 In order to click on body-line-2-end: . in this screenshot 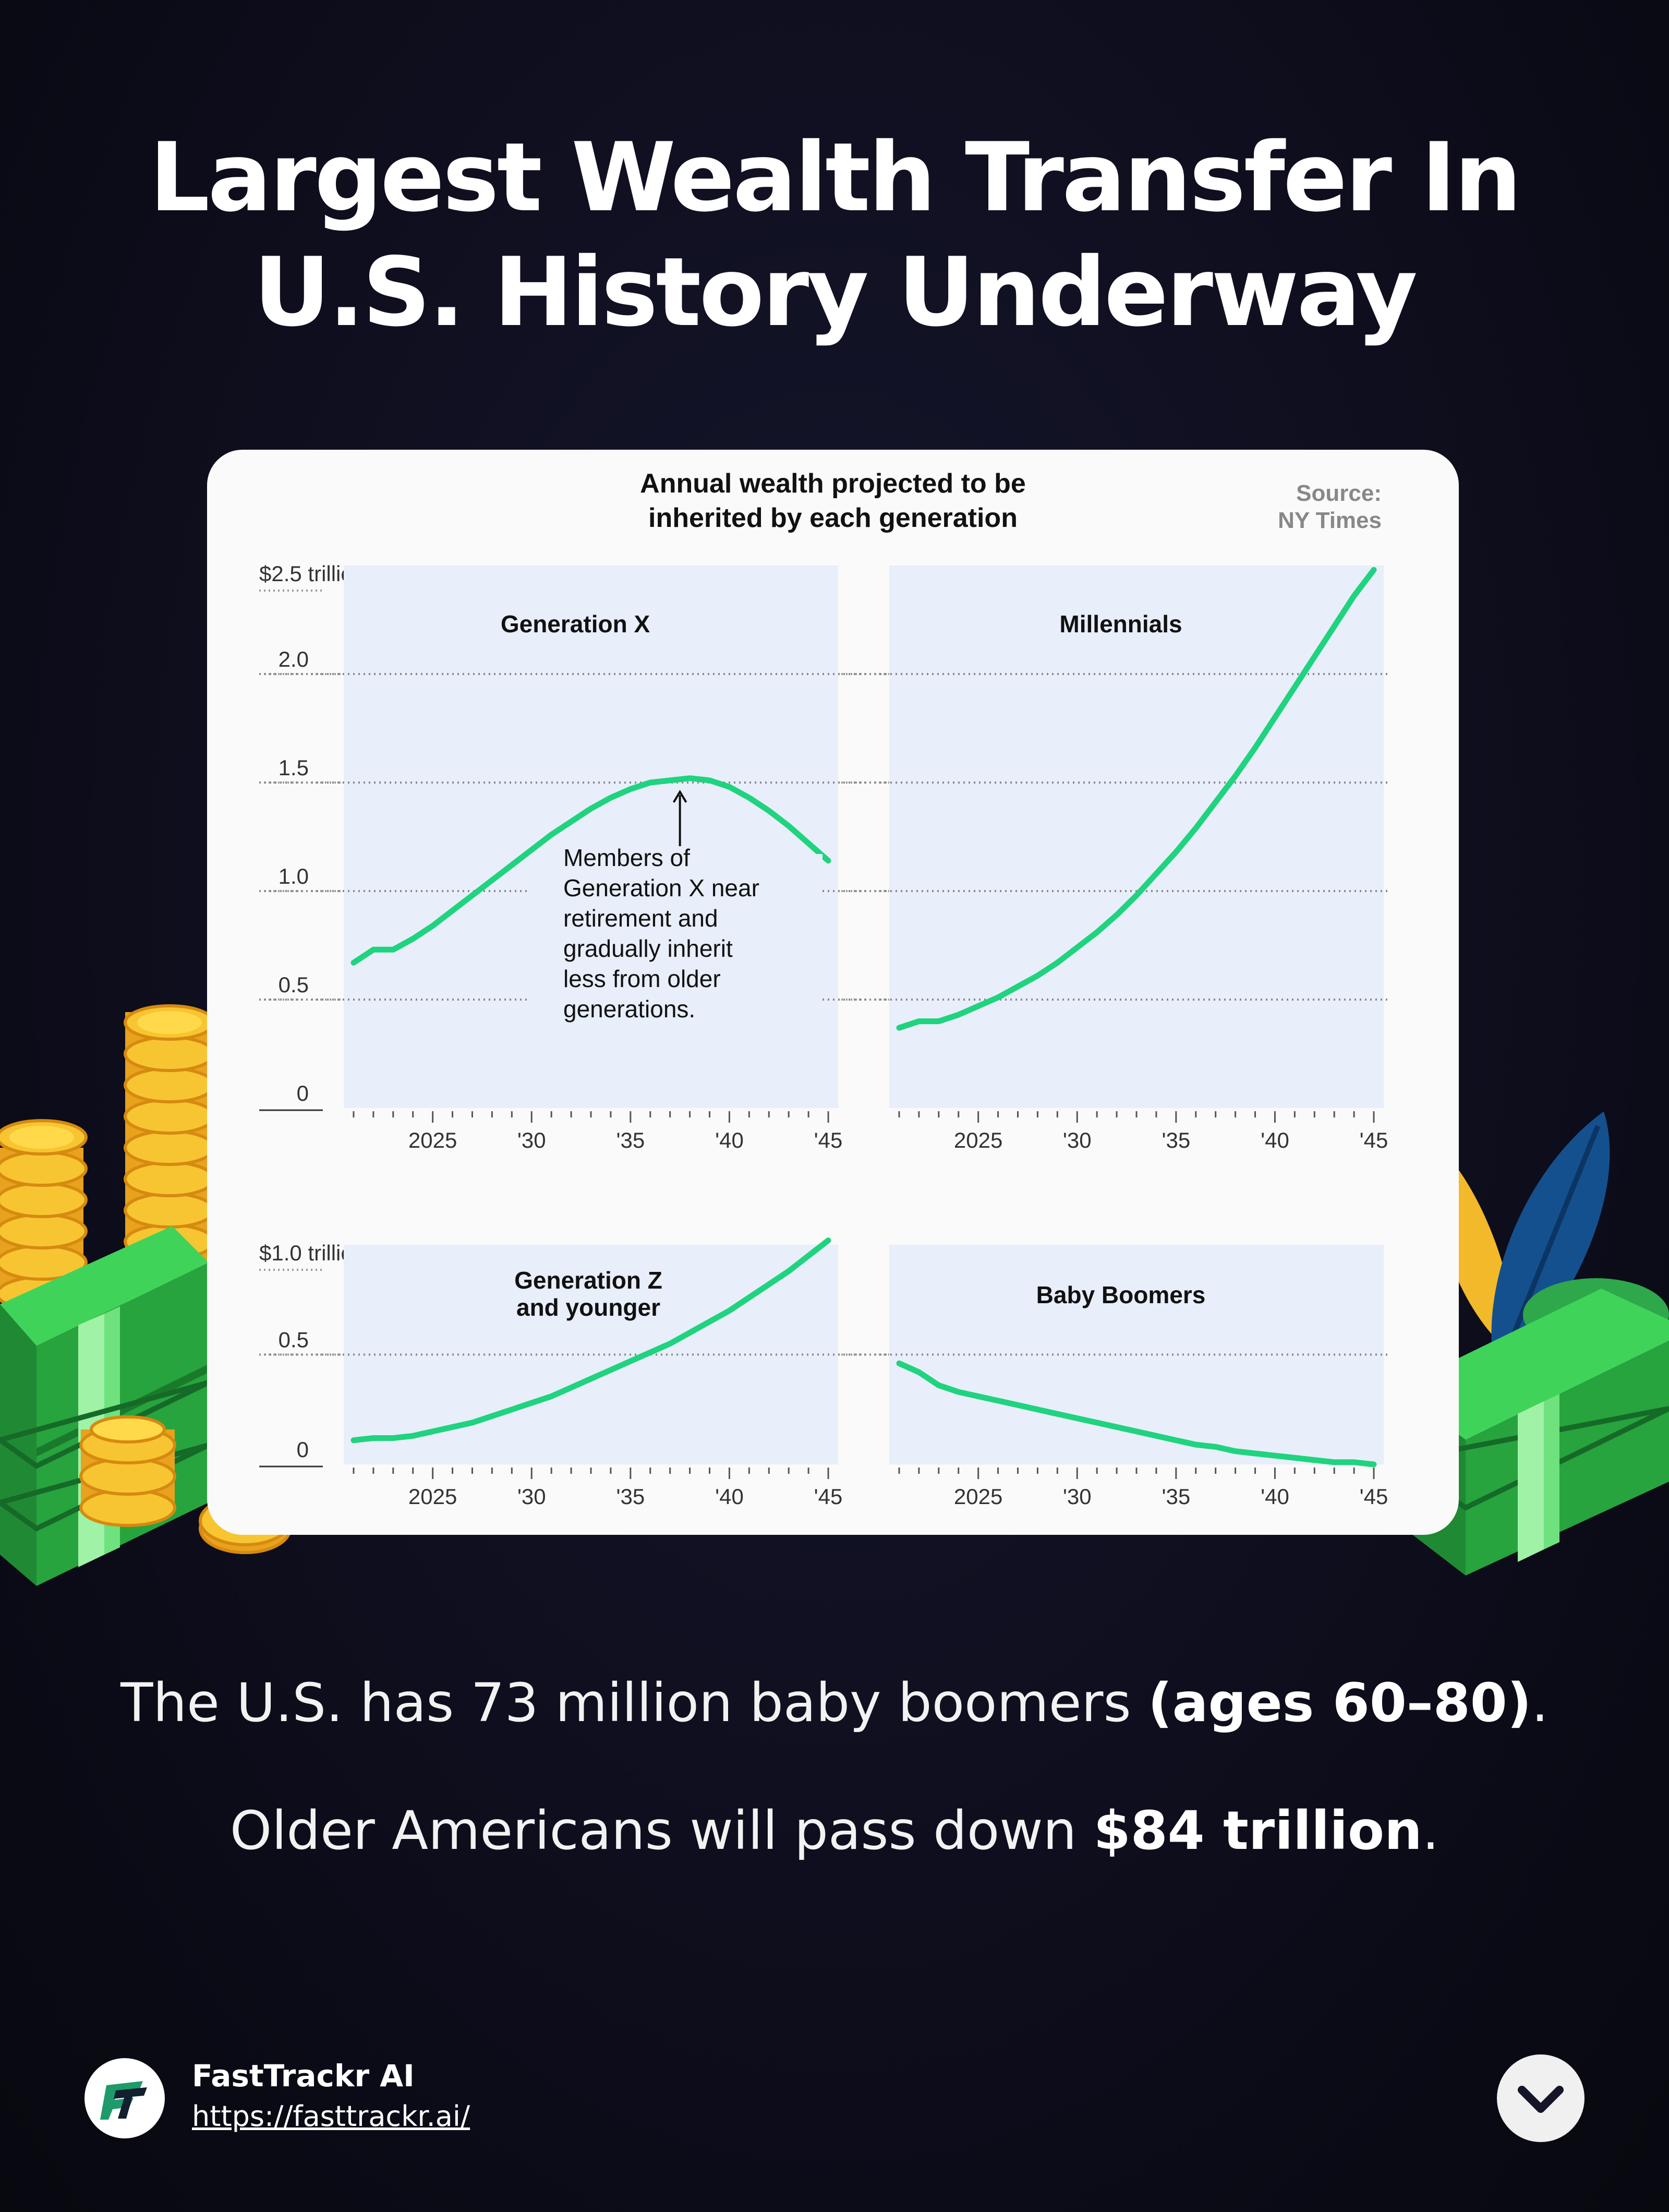, I will do `click(1431, 1831)`.